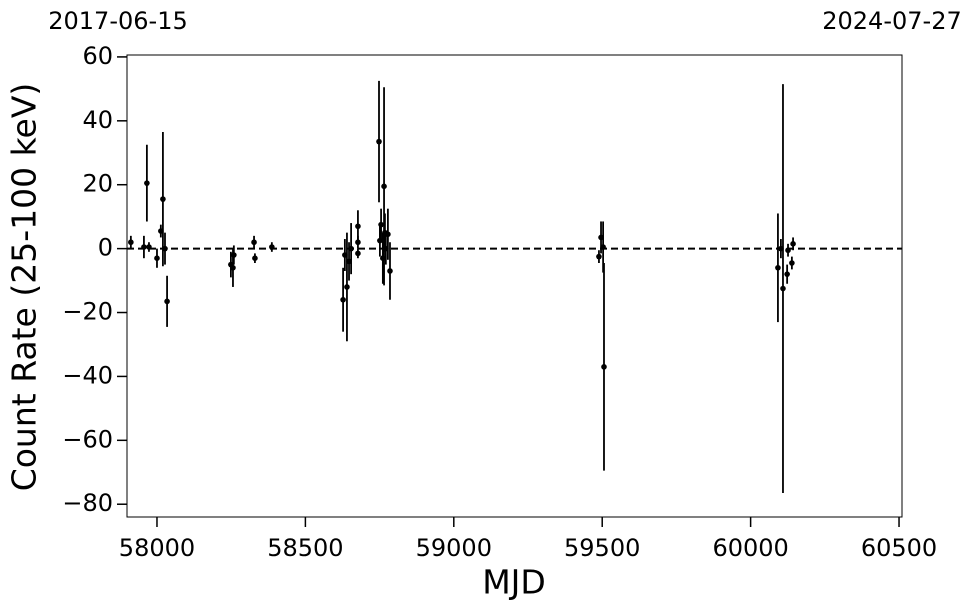 This screenshot has width=980, height=613. Describe the element at coordinates (87, 312) in the screenshot. I see `y-tick-label: −20` at that location.